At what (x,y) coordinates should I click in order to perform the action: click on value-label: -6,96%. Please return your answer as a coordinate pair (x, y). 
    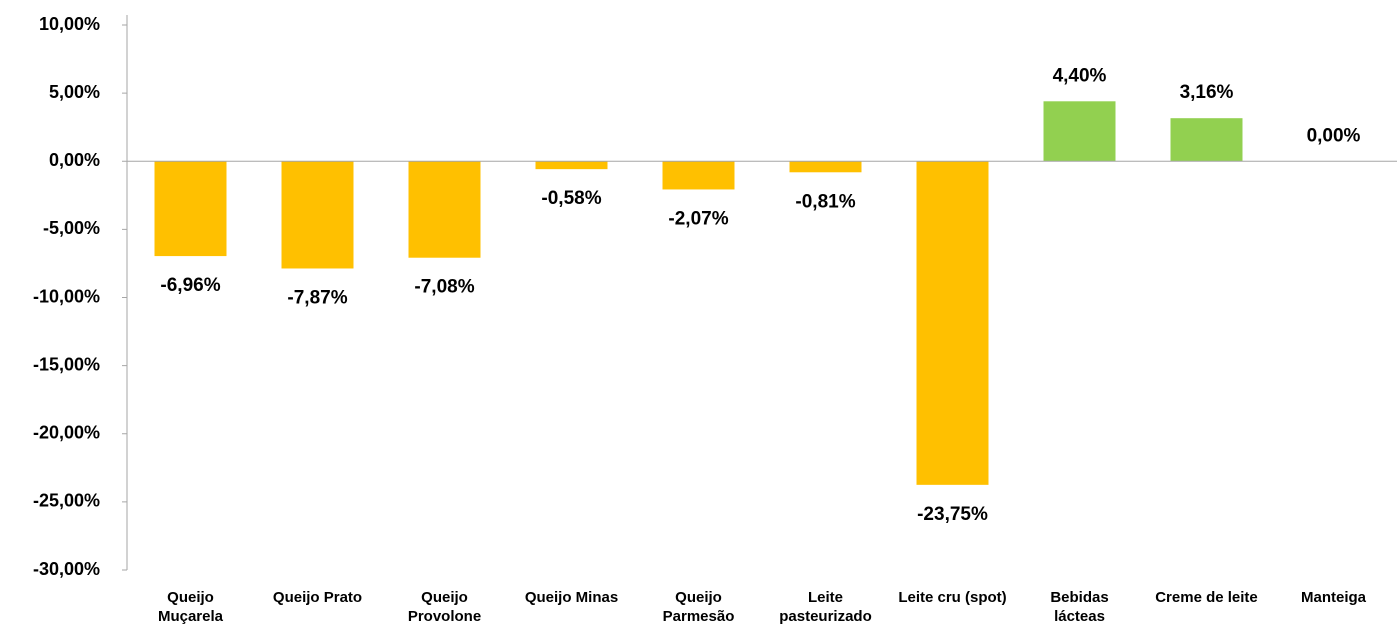
    Looking at the image, I should click on (190, 285).